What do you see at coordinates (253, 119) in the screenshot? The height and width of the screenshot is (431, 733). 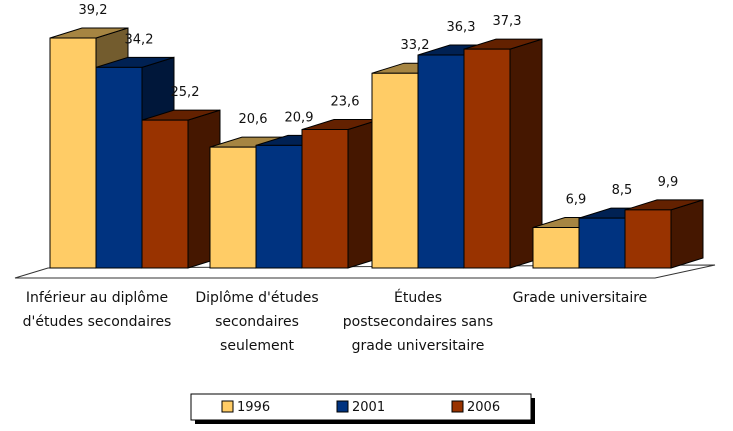 I see `value-label: 20,6` at bounding box center [253, 119].